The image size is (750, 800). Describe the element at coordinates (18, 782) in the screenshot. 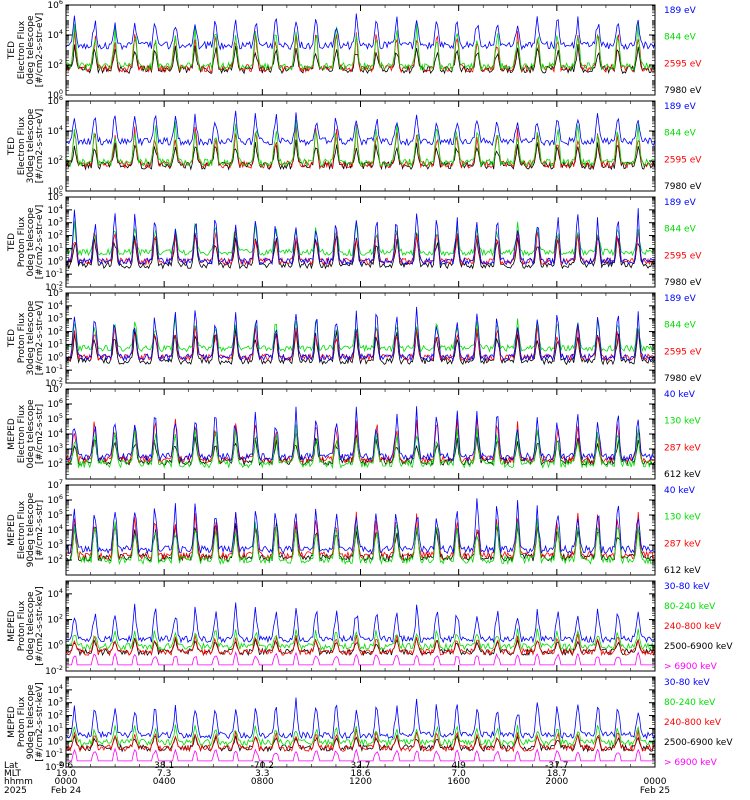

I see `footer-row-label: hhmm` at that location.